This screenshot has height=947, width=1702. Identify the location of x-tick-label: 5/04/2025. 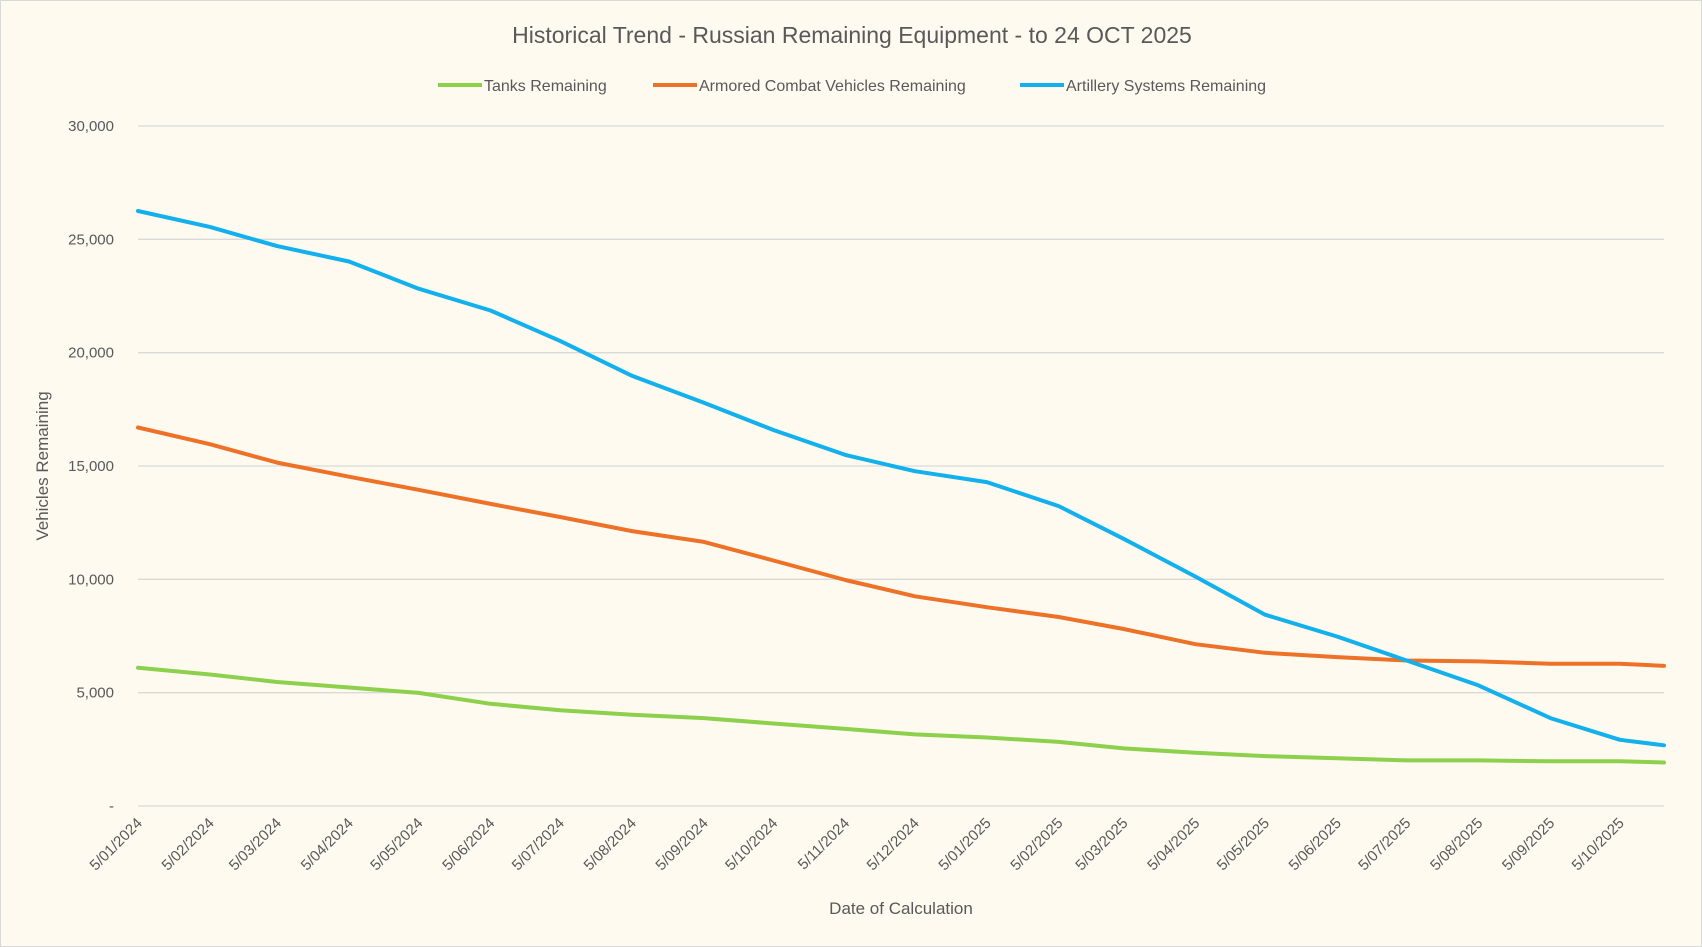
(1173, 844).